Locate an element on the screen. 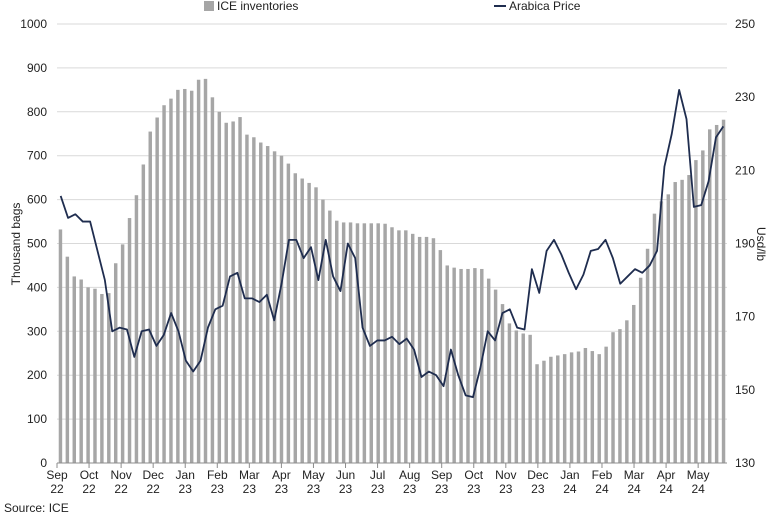  y-left-tick-label: 700 is located at coordinates (37, 156).